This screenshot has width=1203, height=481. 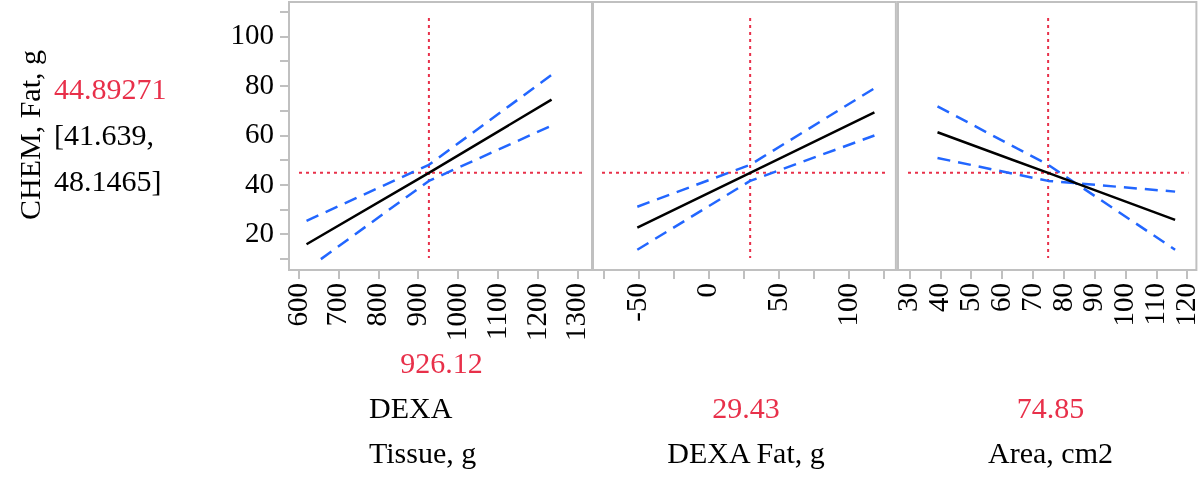 What do you see at coordinates (441, 363) in the screenshot?
I see `ref-line-label: 926.12` at bounding box center [441, 363].